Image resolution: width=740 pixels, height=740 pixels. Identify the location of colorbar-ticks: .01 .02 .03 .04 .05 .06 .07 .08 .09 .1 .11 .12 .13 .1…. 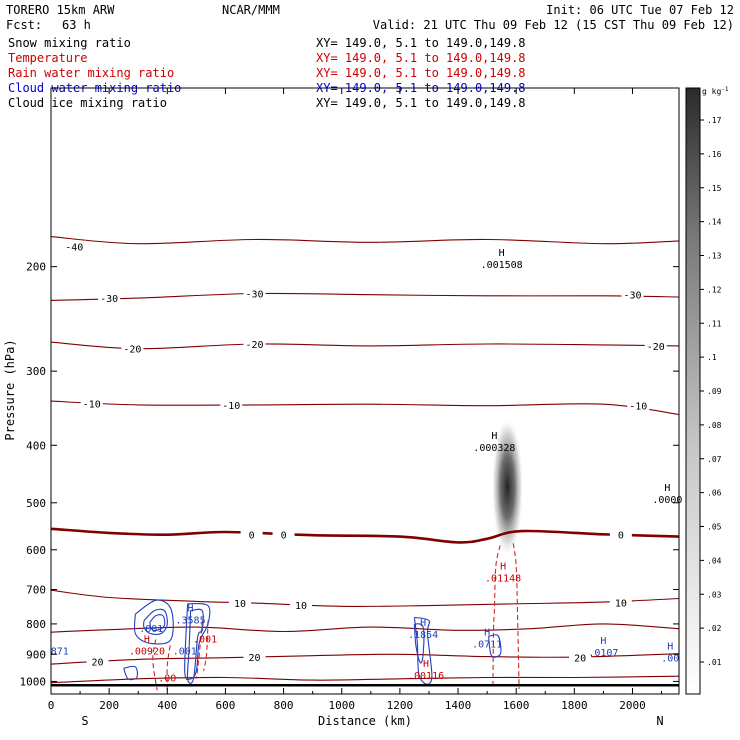
(711, 391).